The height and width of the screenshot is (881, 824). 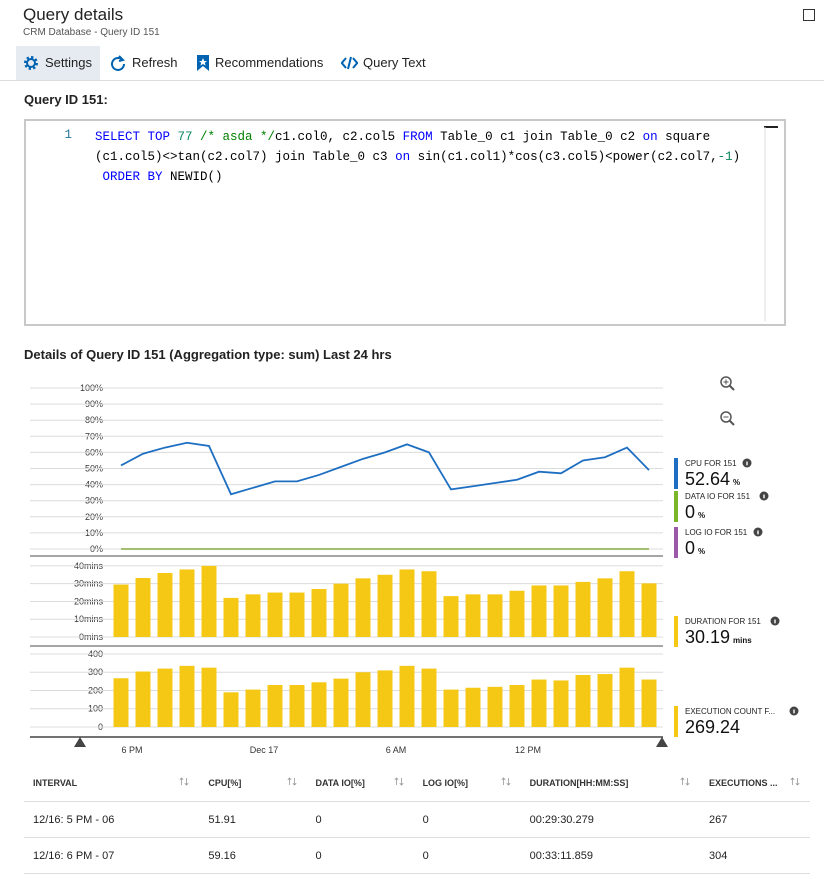 I want to click on legend-value-unit: mins, so click(x=742, y=640).